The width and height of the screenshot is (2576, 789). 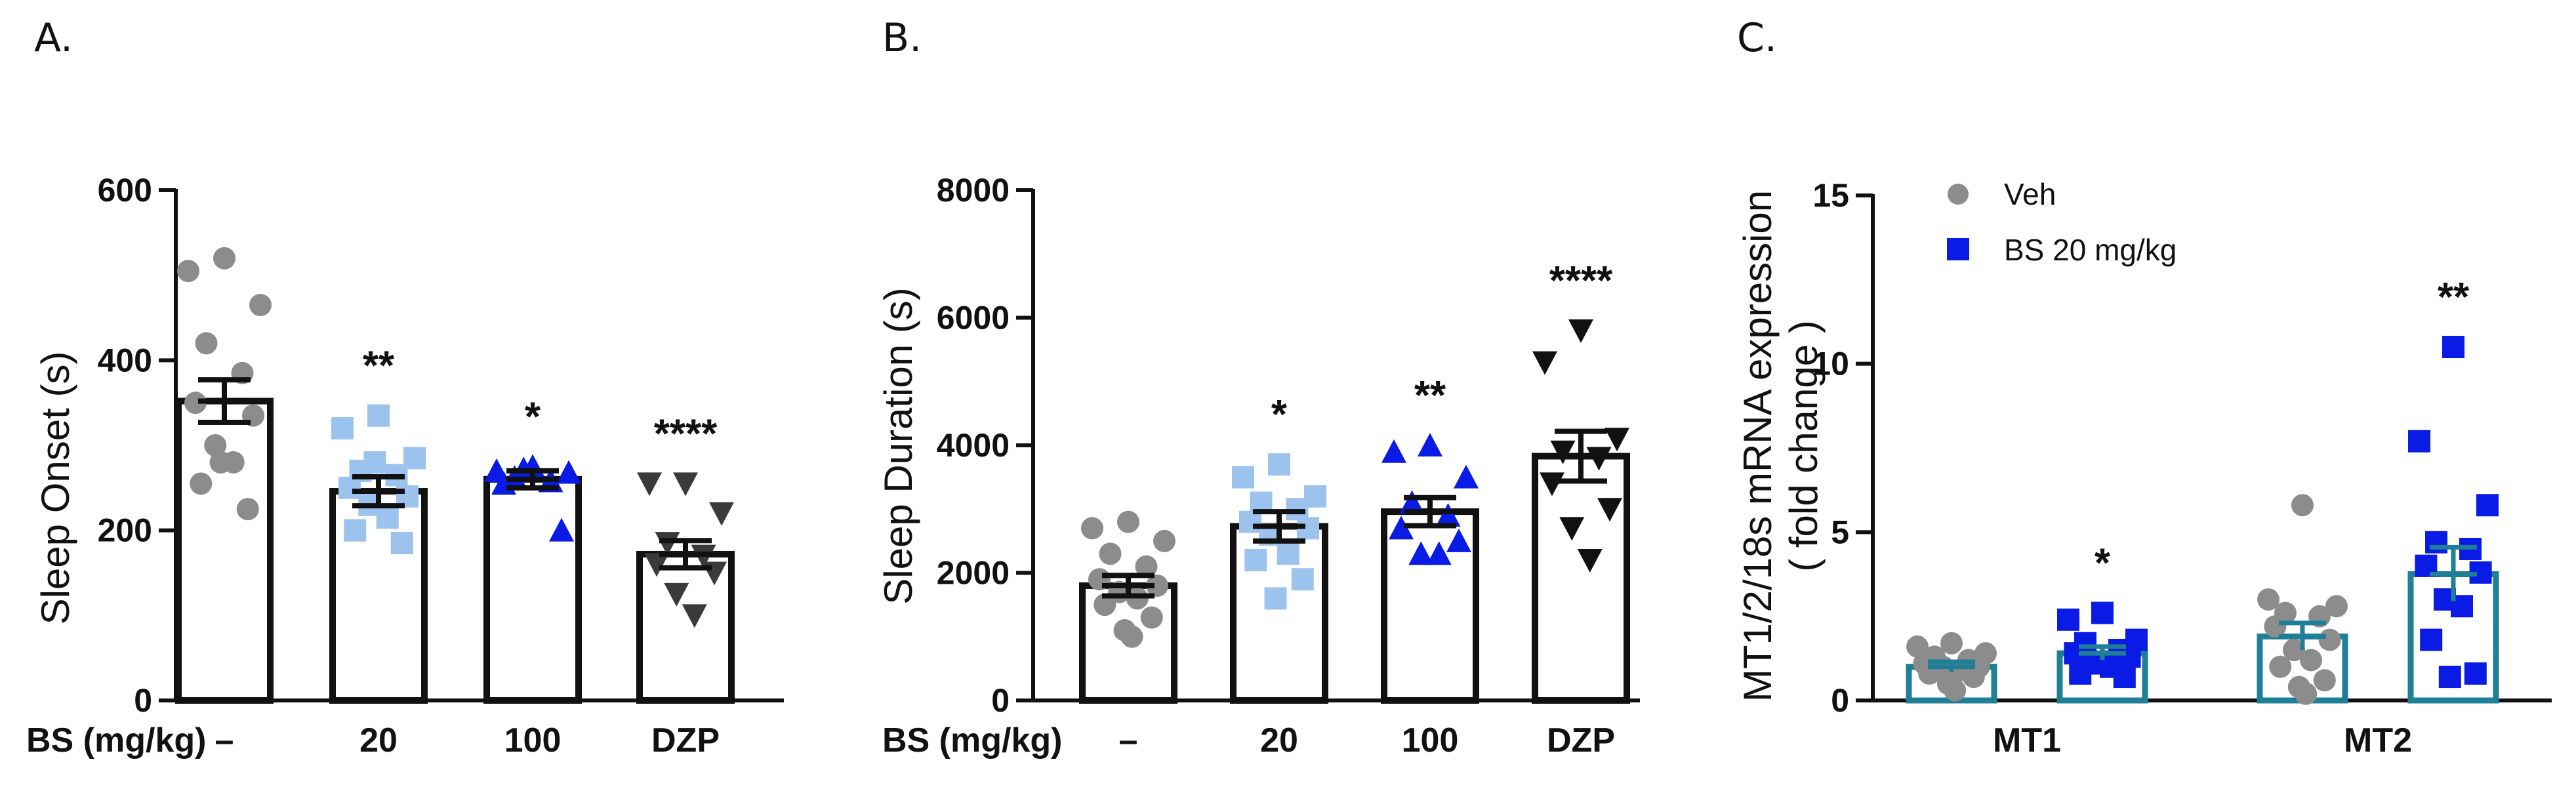 What do you see at coordinates (2090, 250) in the screenshot?
I see `legend-bs-label: BS 20 mg/kg` at bounding box center [2090, 250].